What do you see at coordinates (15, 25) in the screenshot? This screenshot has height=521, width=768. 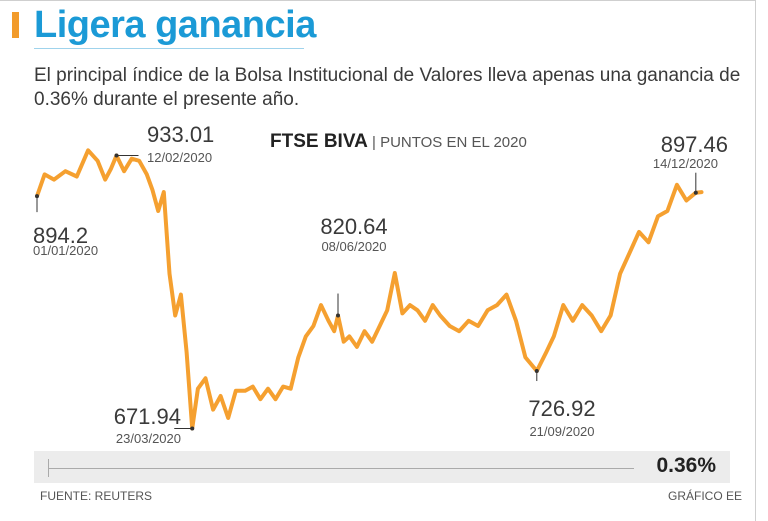 I see `title-accent-bar` at bounding box center [15, 25].